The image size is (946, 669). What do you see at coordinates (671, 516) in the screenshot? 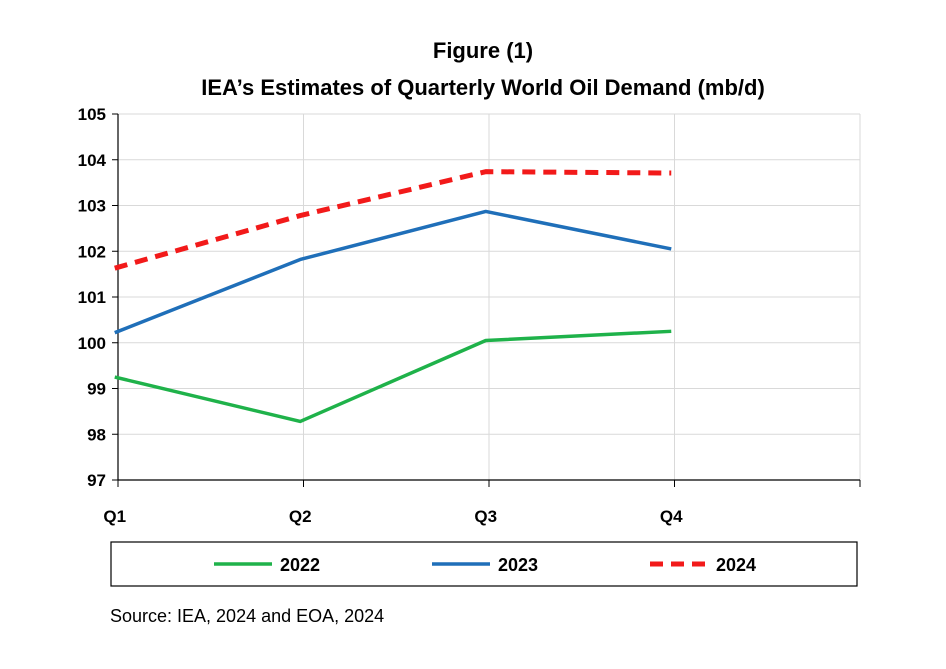
I see `x-tick-label: Q4` at bounding box center [671, 516].